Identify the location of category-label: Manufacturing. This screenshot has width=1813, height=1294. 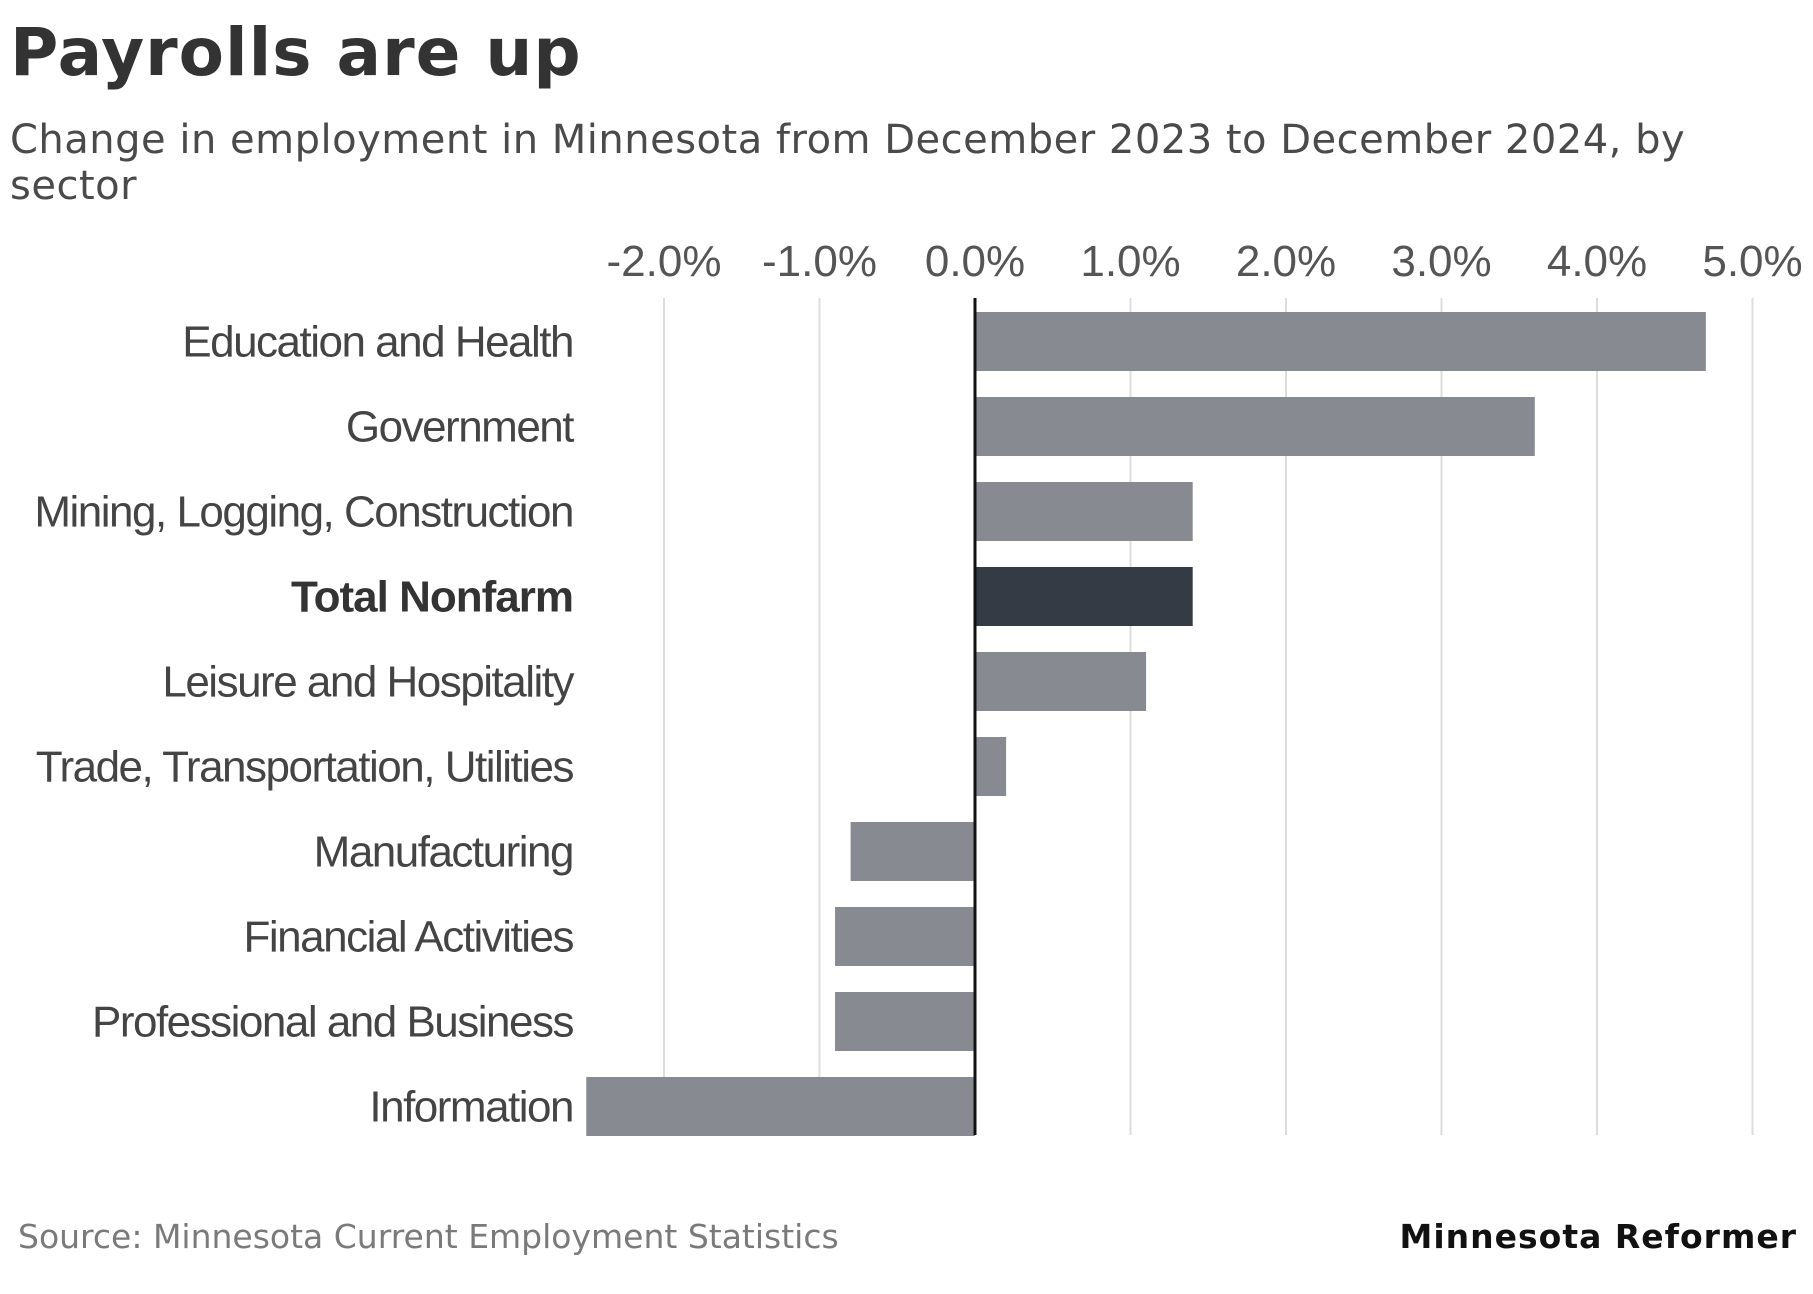
(443, 852).